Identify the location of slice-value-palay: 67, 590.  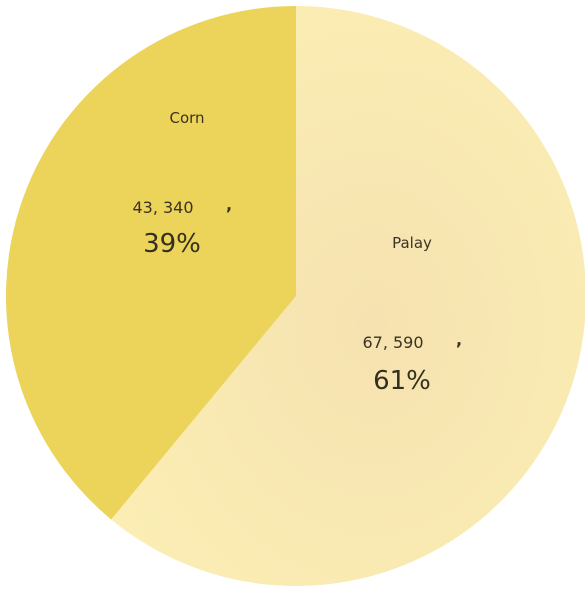
(392, 342).